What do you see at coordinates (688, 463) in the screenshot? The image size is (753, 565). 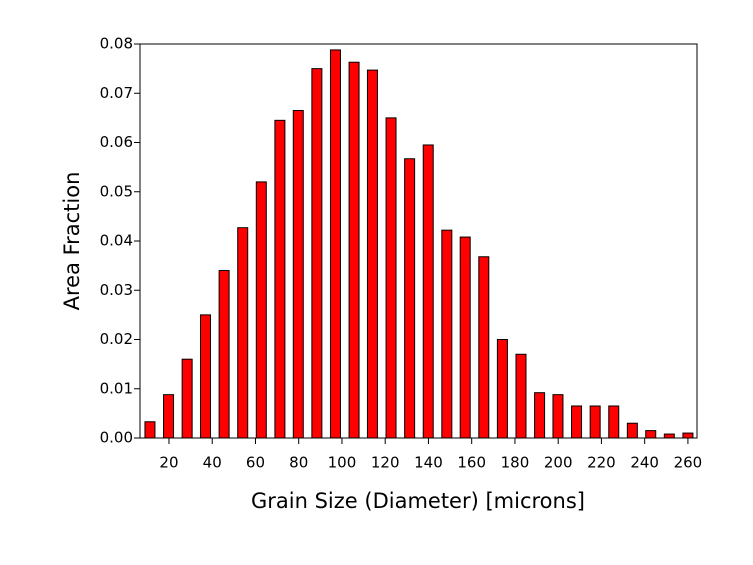 I see `x-tick-label: 260` at bounding box center [688, 463].